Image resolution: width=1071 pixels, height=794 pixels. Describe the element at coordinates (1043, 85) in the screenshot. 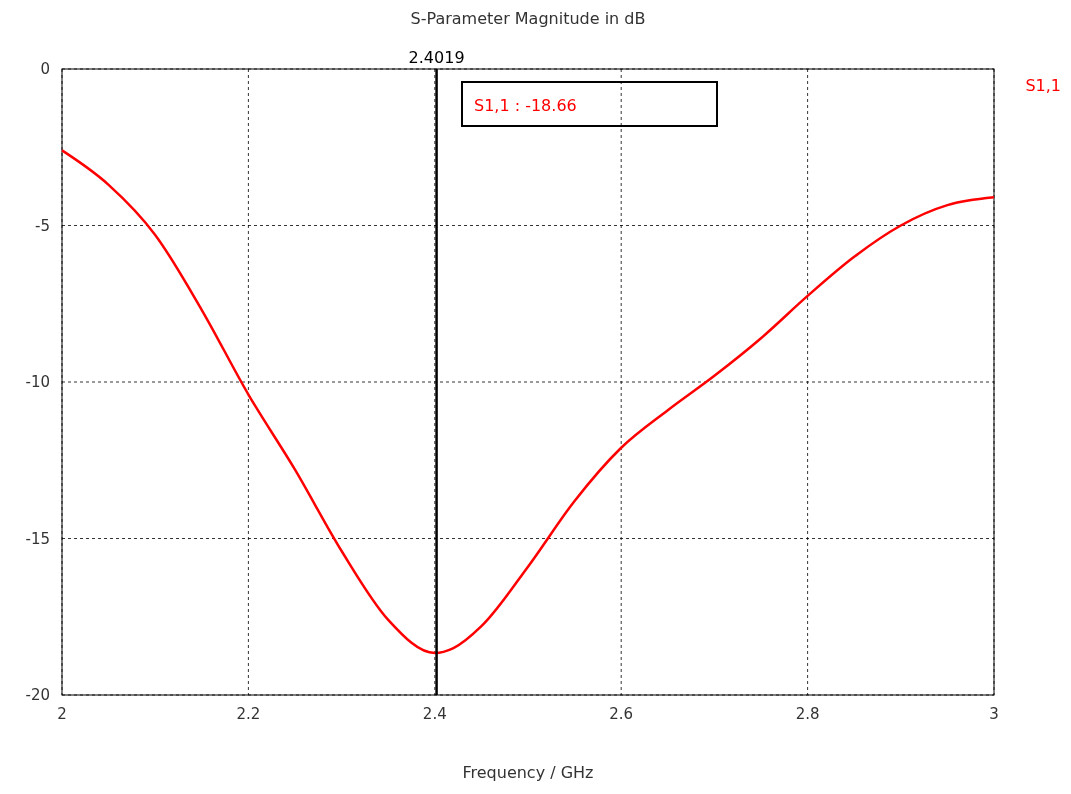

I see `text: S1,1` at that location.